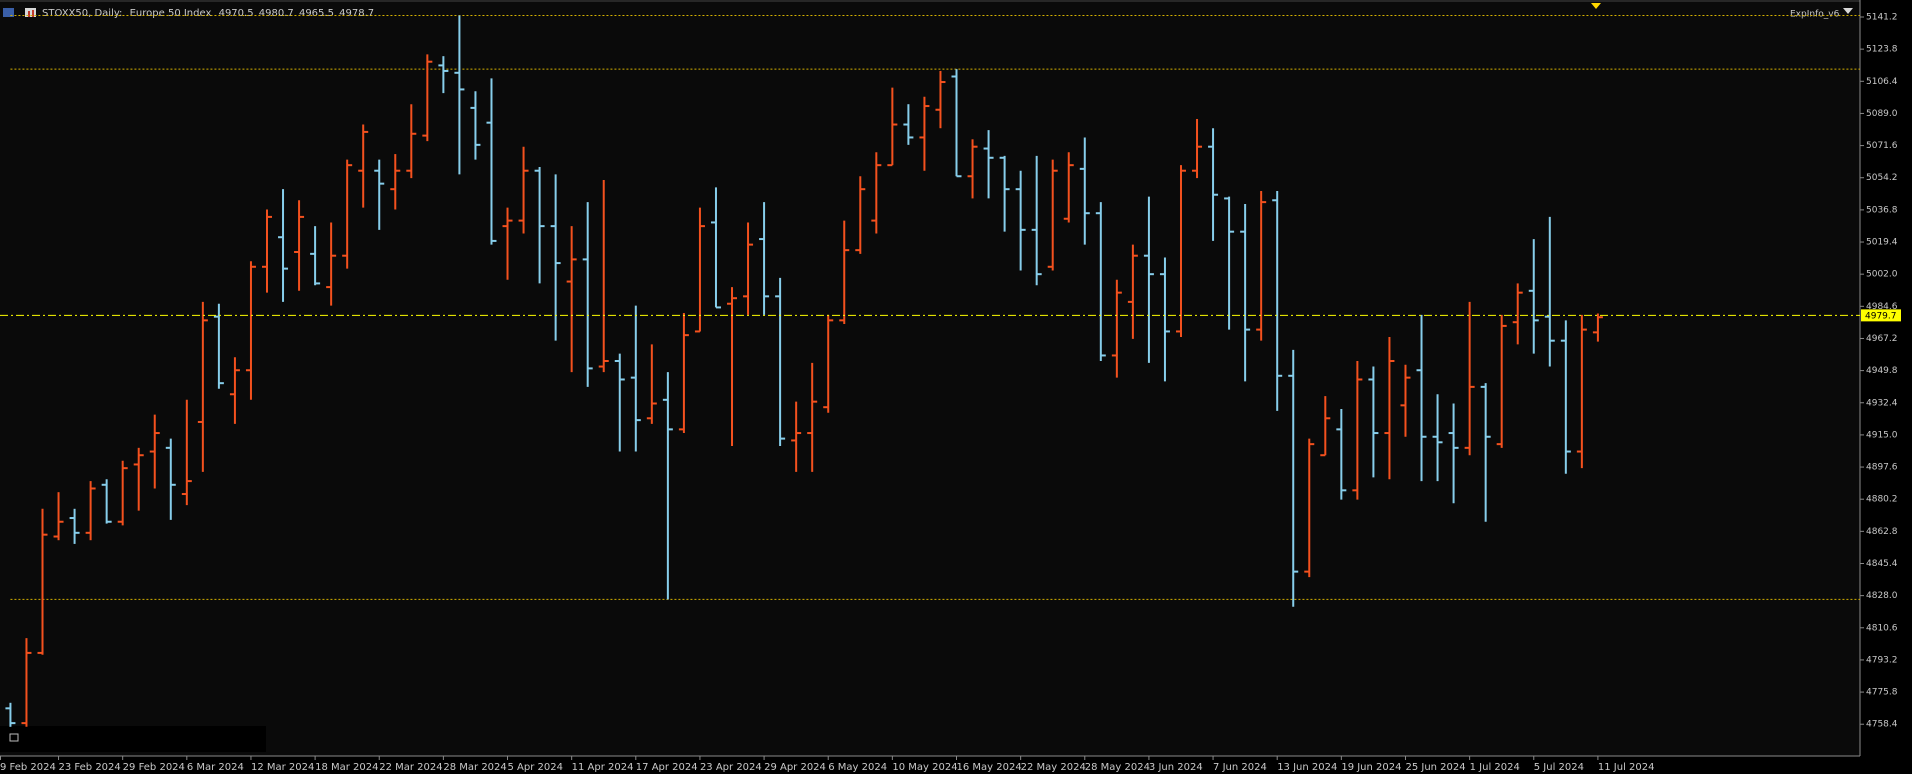 This screenshot has width=1912, height=774. Describe the element at coordinates (1882, 178) in the screenshot. I see `y-tick-label: 5054.2` at that location.